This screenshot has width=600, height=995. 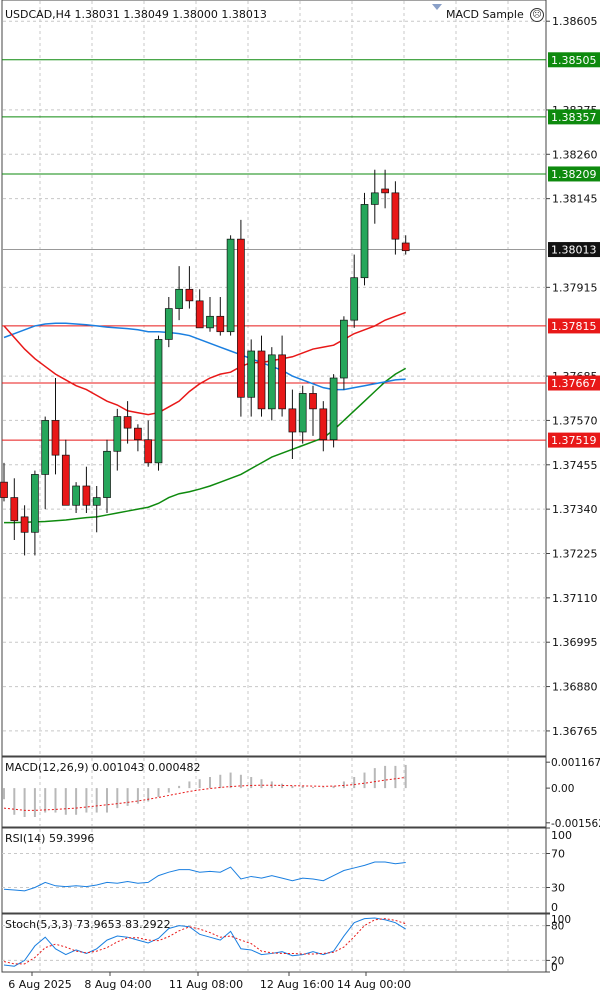 What do you see at coordinates (204, 356) in the screenshot?
I see `ma-mid-line` at bounding box center [204, 356].